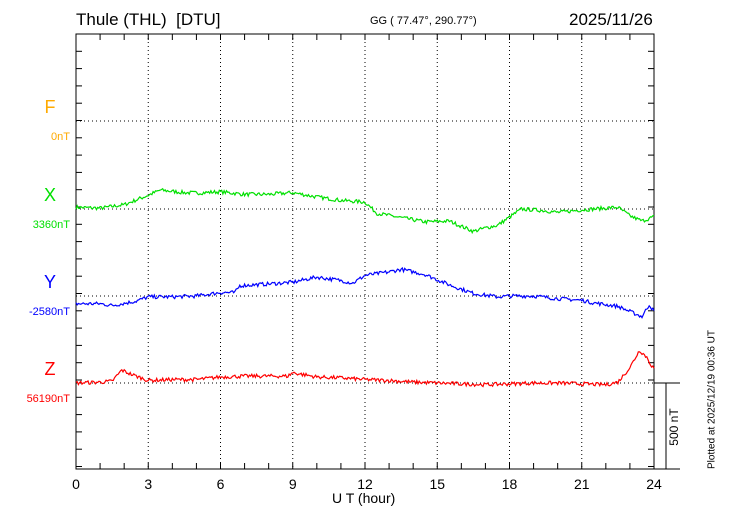 The width and height of the screenshot is (730, 520). What do you see at coordinates (60, 137) in the screenshot?
I see `series-baseline-f: 0nT` at bounding box center [60, 137].